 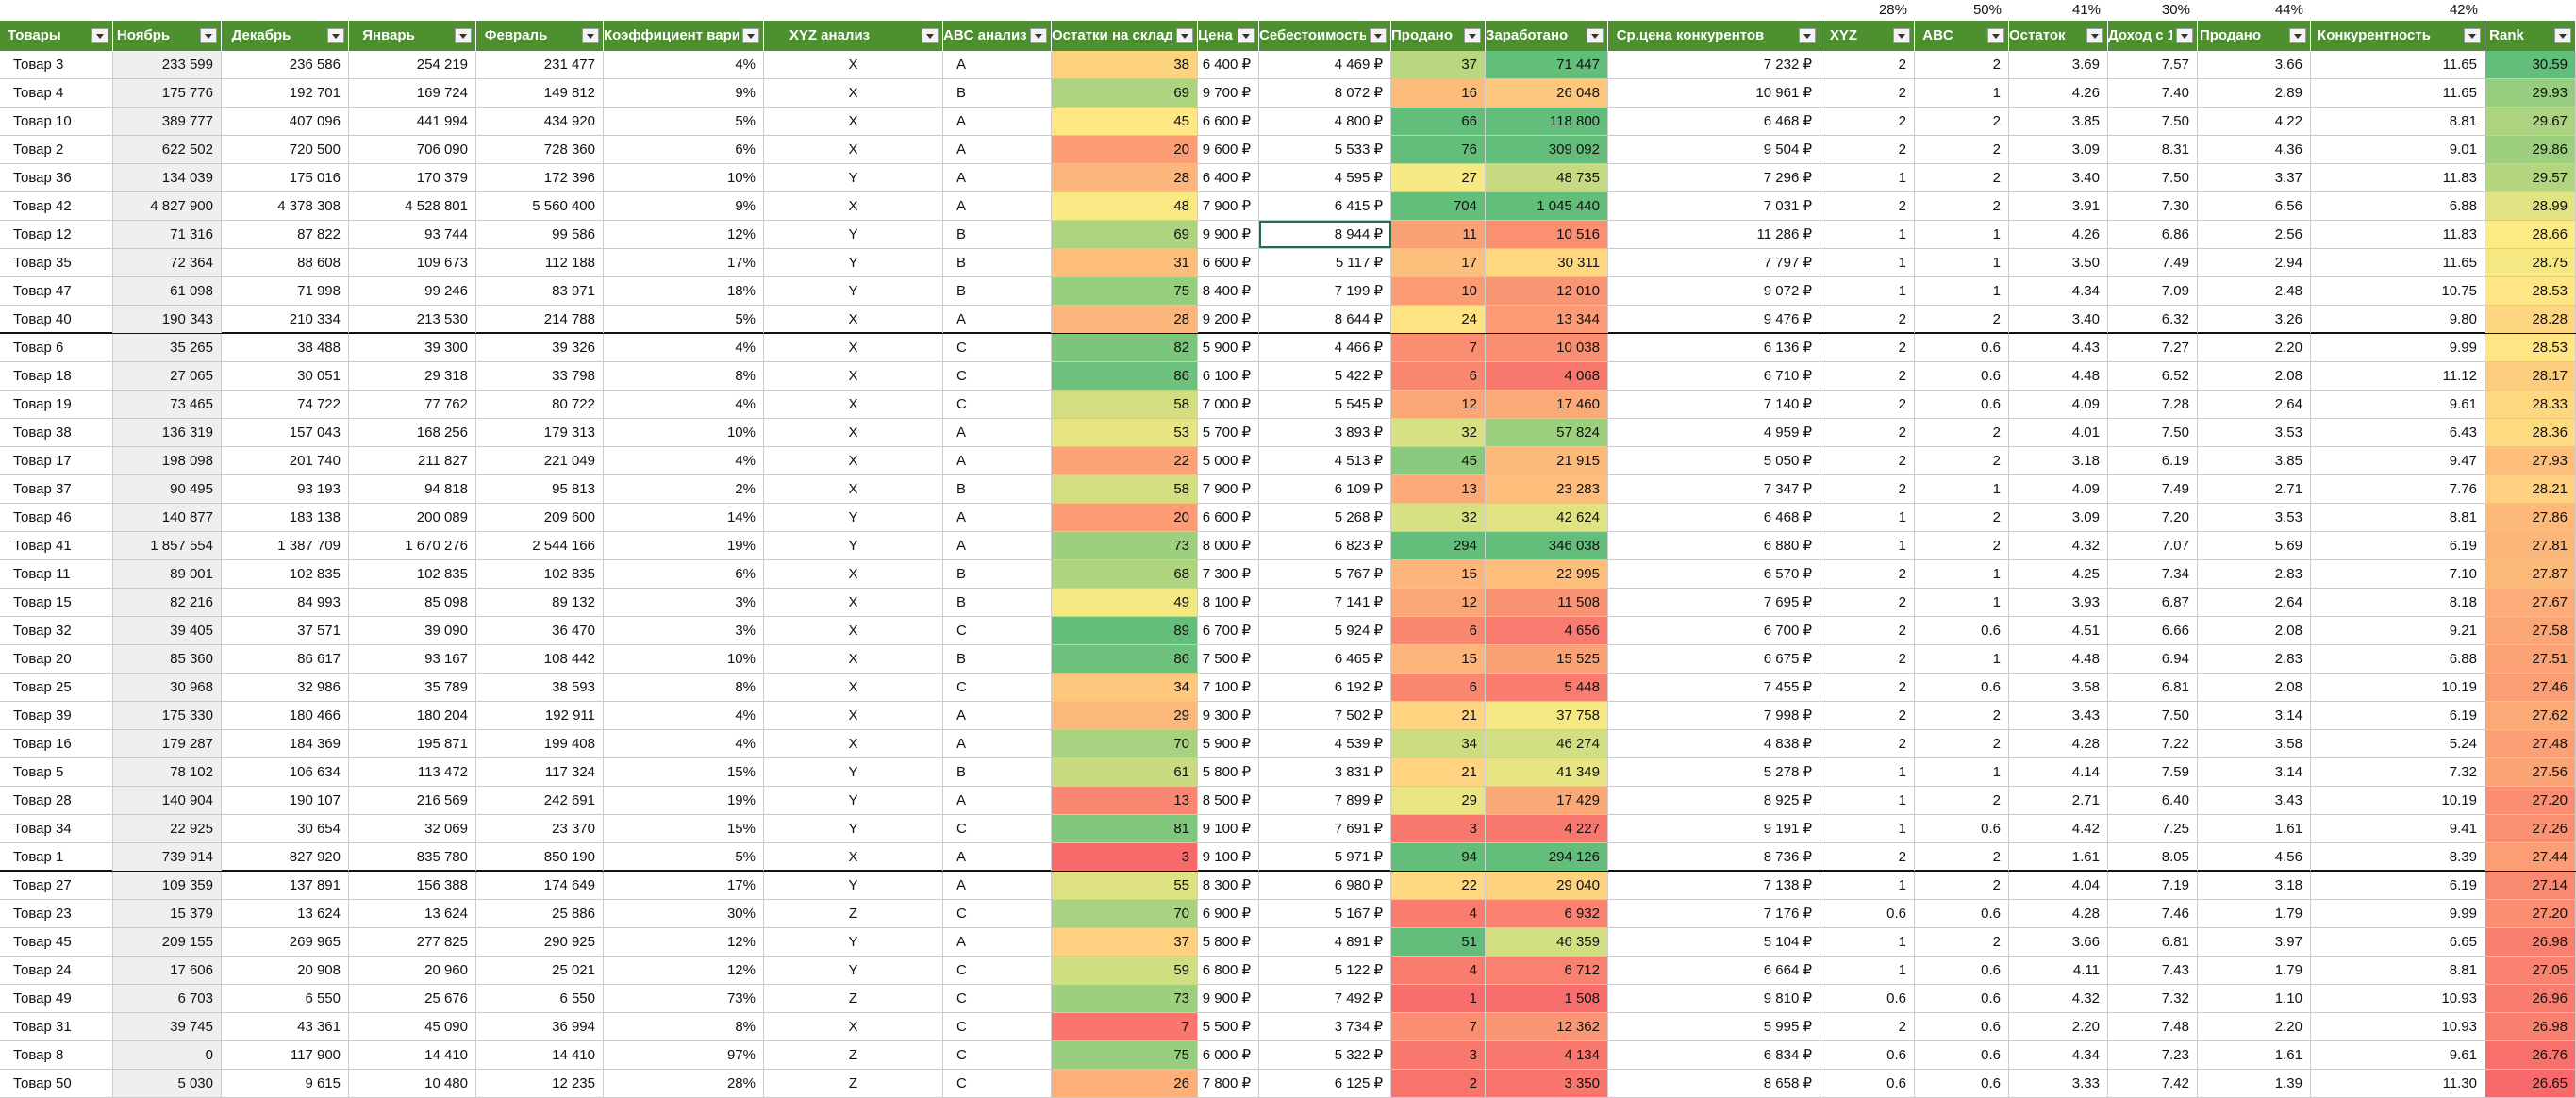 I want to click on cell-variation-coef: 5%, so click(x=684, y=857).